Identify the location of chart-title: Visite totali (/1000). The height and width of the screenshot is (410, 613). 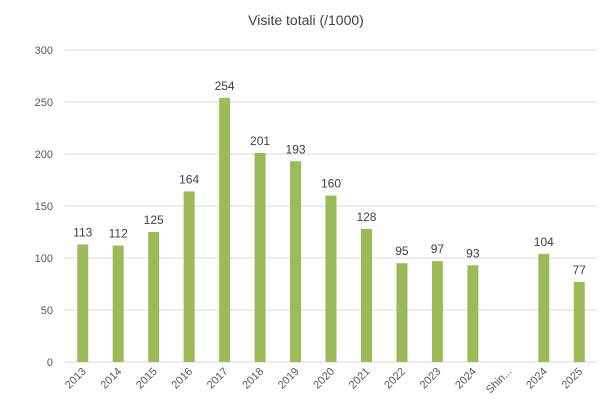
(306, 20).